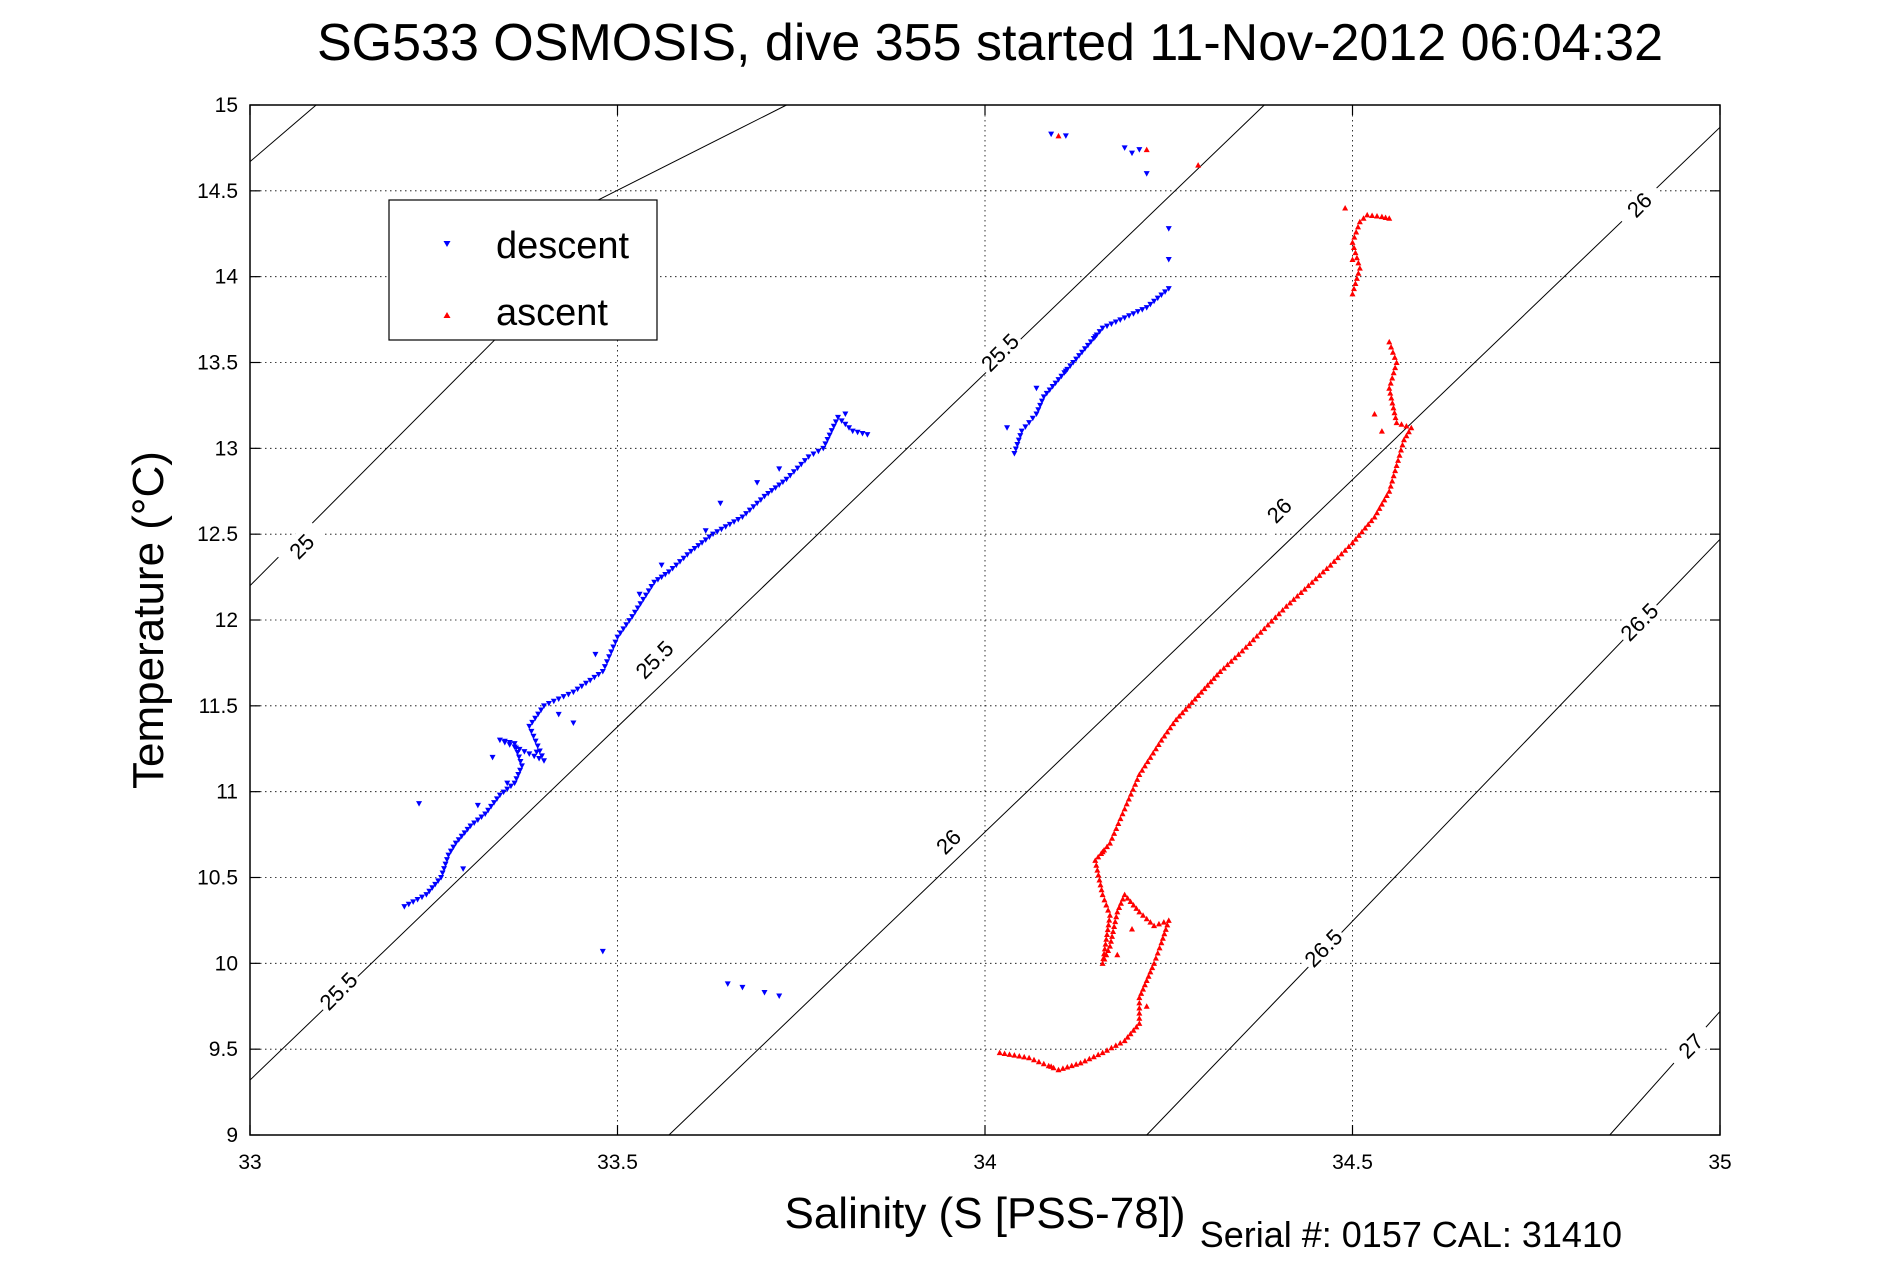  What do you see at coordinates (617, 1162) in the screenshot?
I see `x-tick-label: 33.5` at bounding box center [617, 1162].